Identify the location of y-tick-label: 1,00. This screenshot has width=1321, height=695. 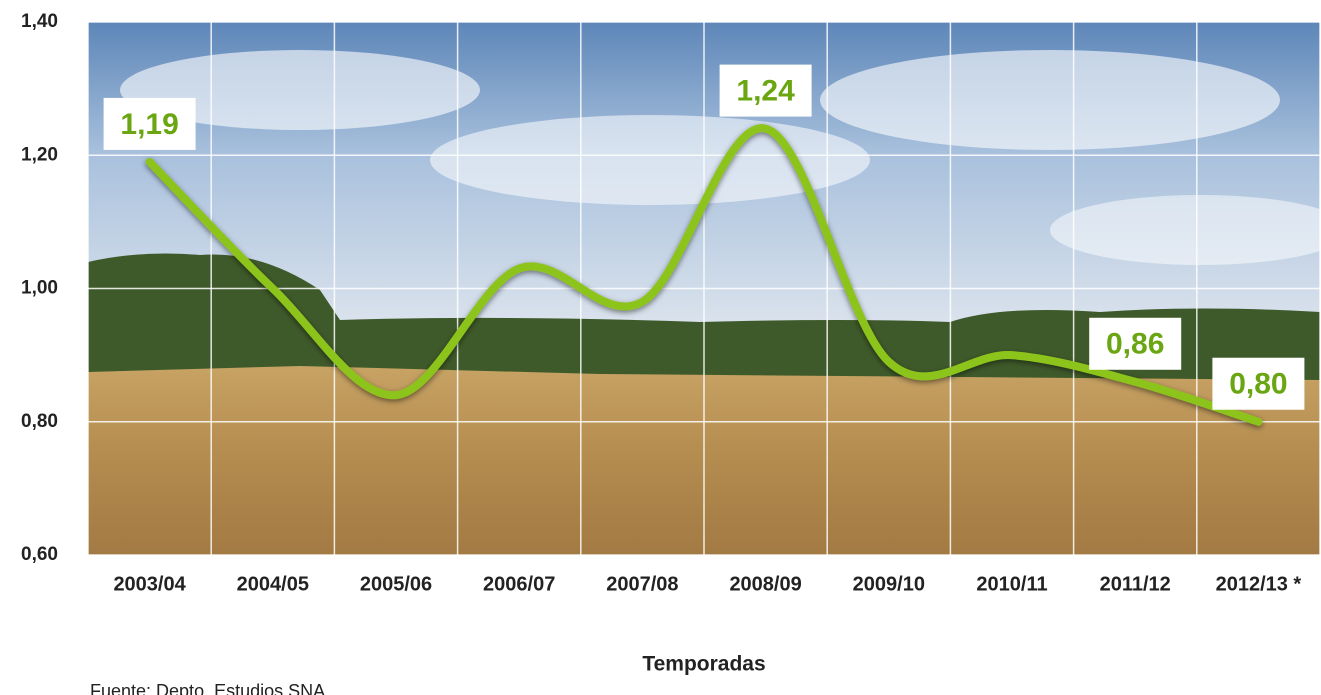
(39, 288).